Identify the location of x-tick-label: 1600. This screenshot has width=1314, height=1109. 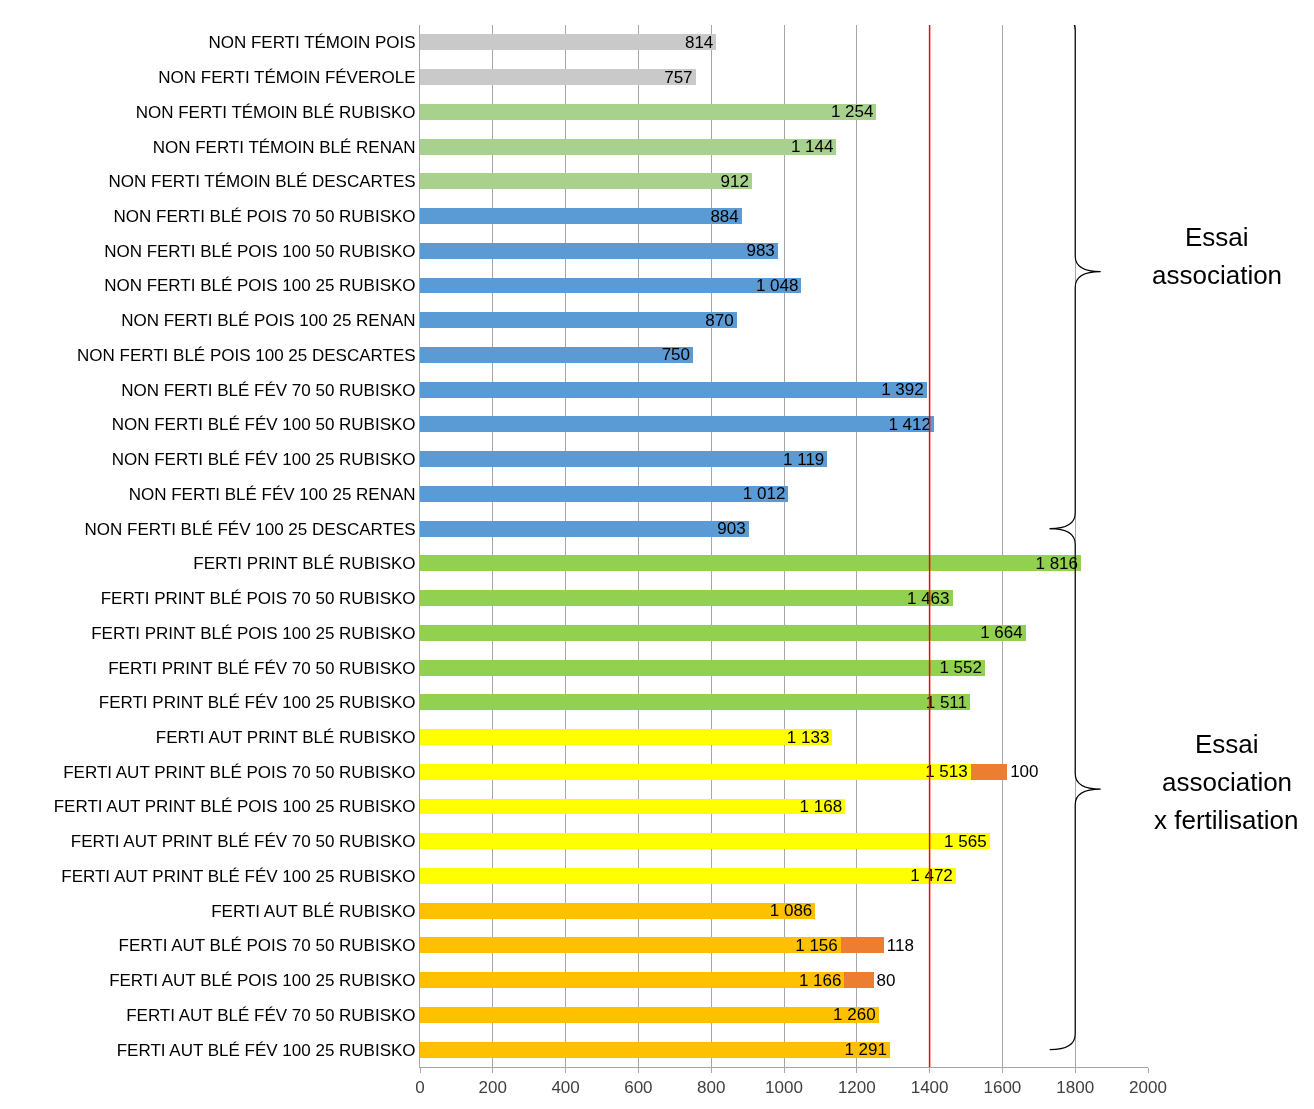
(1002, 1088).